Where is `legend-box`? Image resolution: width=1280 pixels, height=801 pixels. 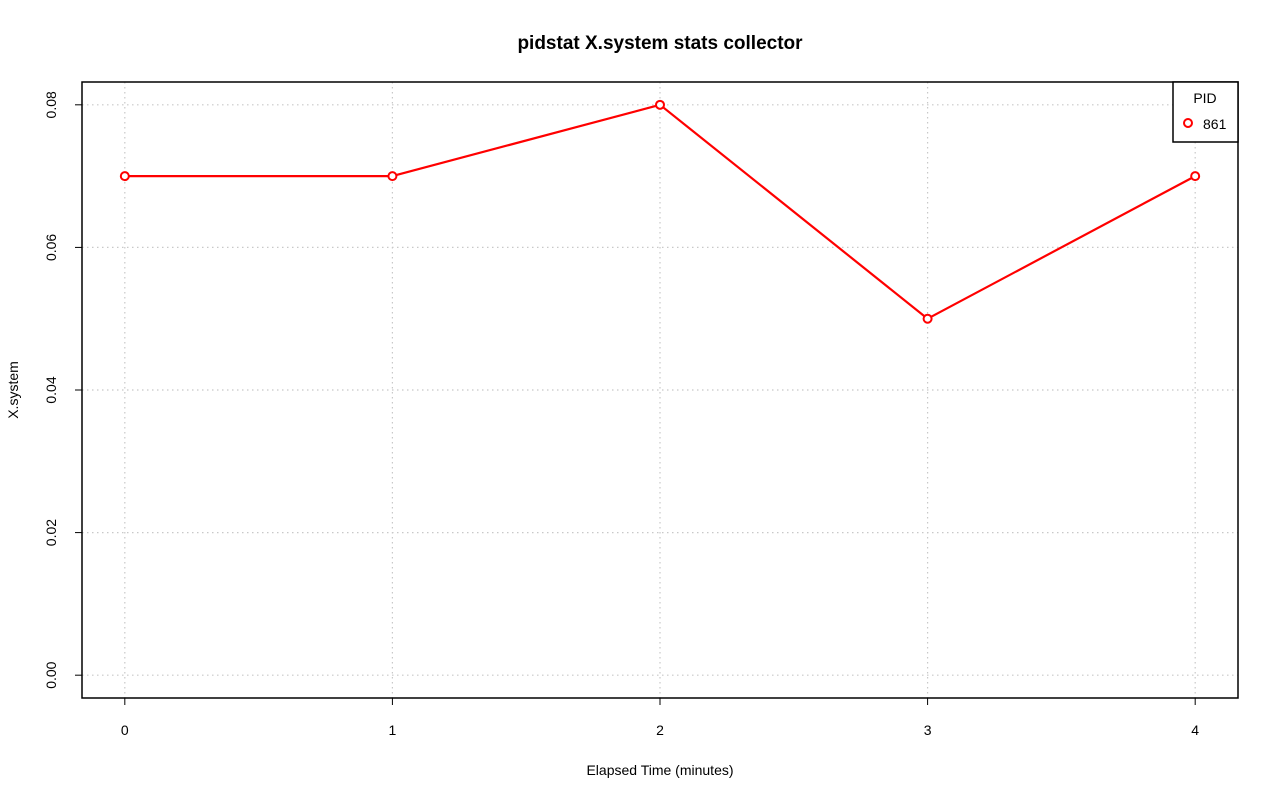 legend-box is located at coordinates (1205, 112).